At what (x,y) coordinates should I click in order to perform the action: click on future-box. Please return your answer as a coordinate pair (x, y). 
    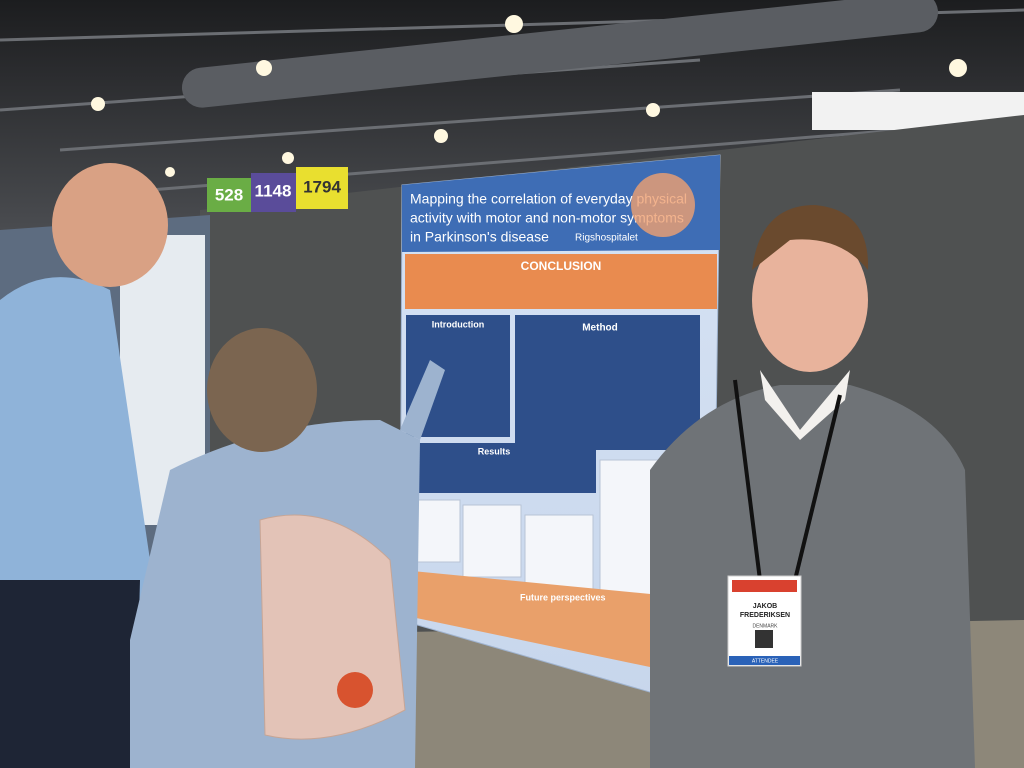
    Looking at the image, I should click on (557, 625).